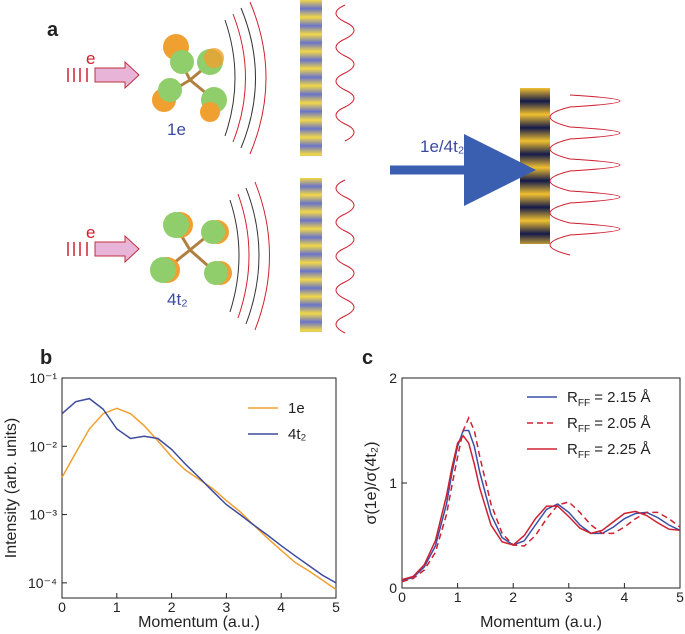 This screenshot has height=634, width=685. What do you see at coordinates (393, 483) in the screenshot?
I see `y-tick-label: 1` at bounding box center [393, 483].